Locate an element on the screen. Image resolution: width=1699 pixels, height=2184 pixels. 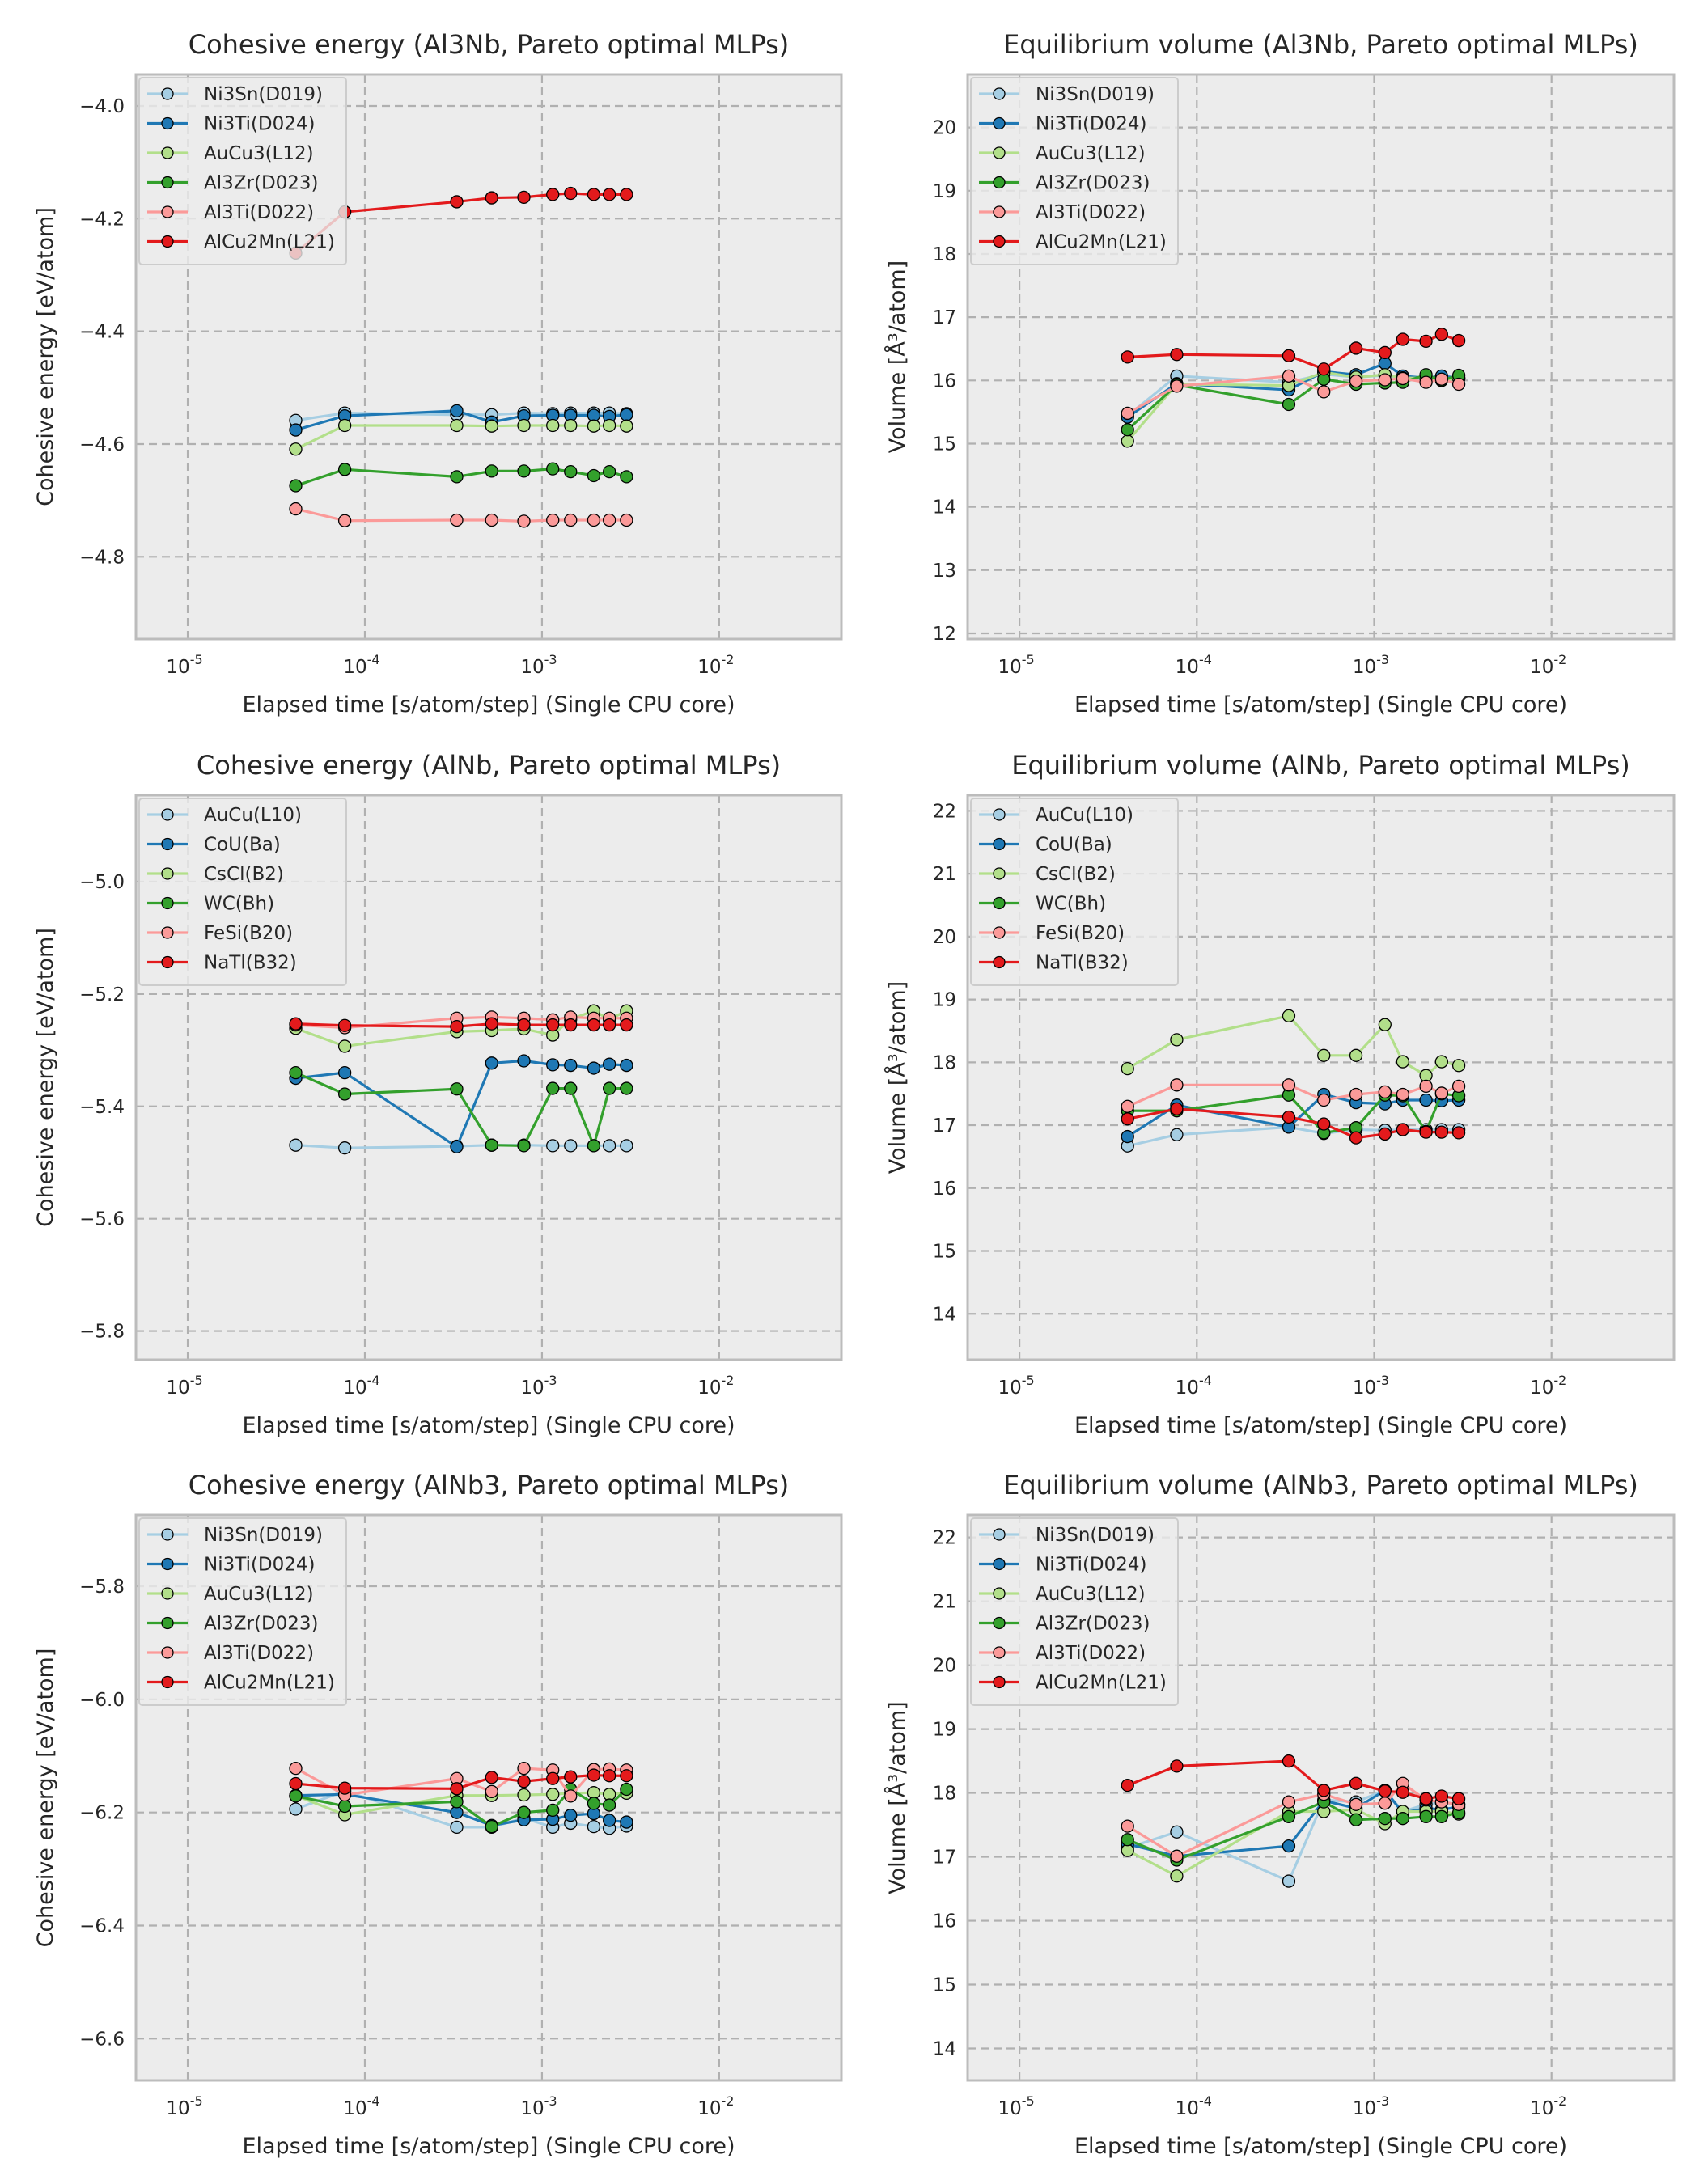
legend-item: AlCu2Mn(L21) is located at coordinates (241, 1683).